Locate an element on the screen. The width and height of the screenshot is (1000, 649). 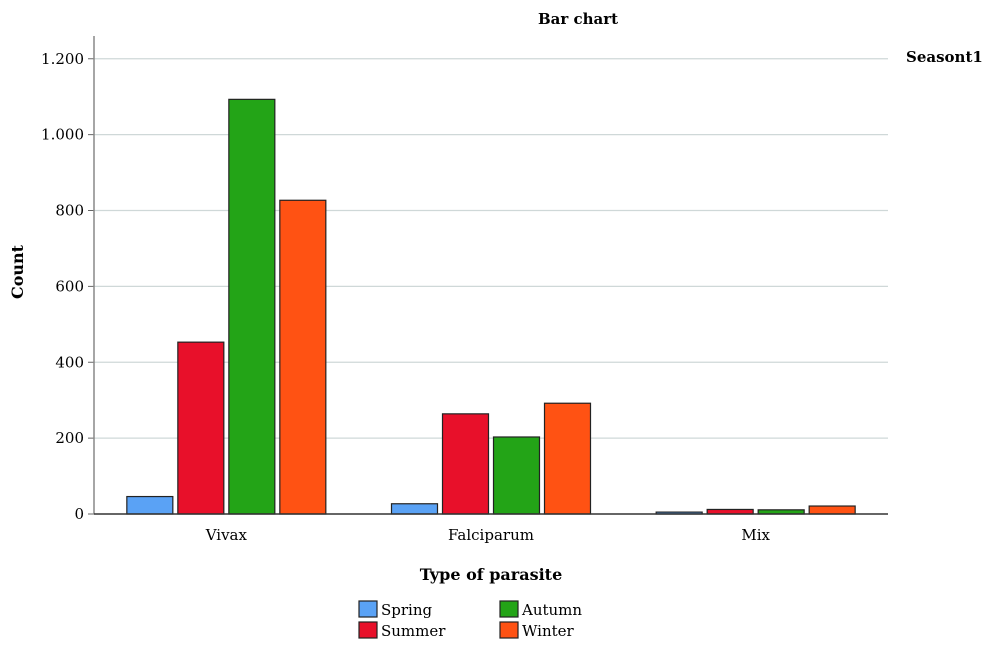
bar-summer-falciparum is located at coordinates (465, 464).